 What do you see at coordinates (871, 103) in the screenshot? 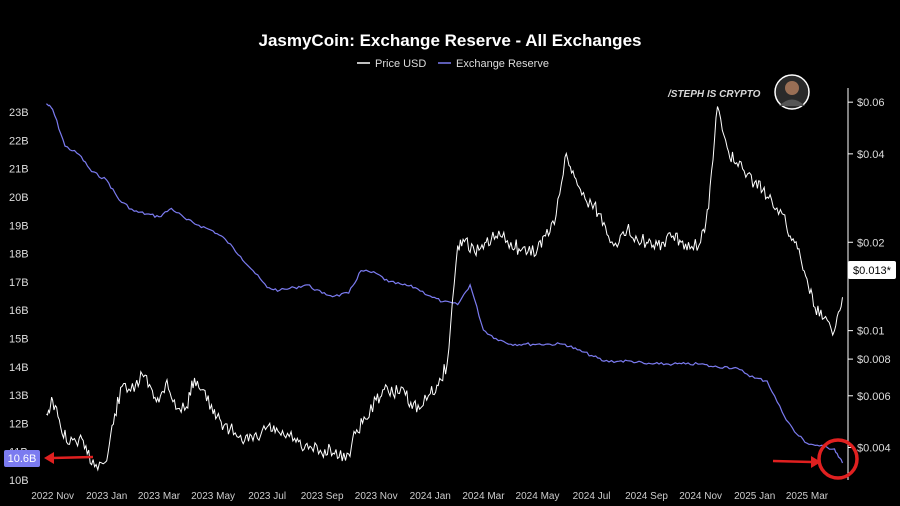
I see `right-tick-label: $0.06` at bounding box center [871, 103].